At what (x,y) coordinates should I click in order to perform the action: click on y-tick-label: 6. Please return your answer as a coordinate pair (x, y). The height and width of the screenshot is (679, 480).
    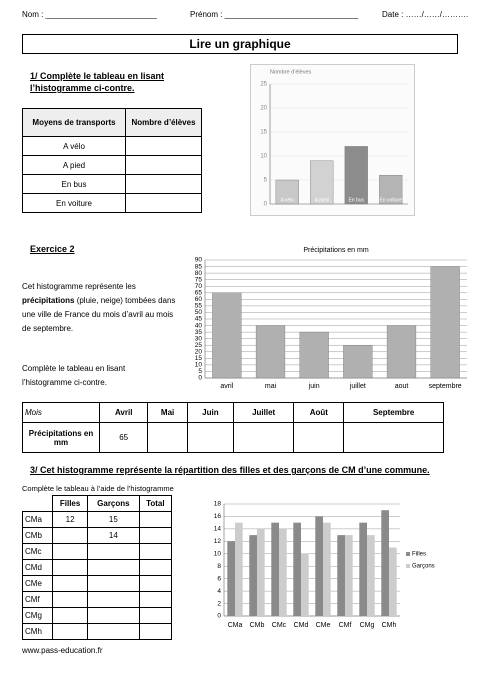
    Looking at the image, I should click on (219, 578).